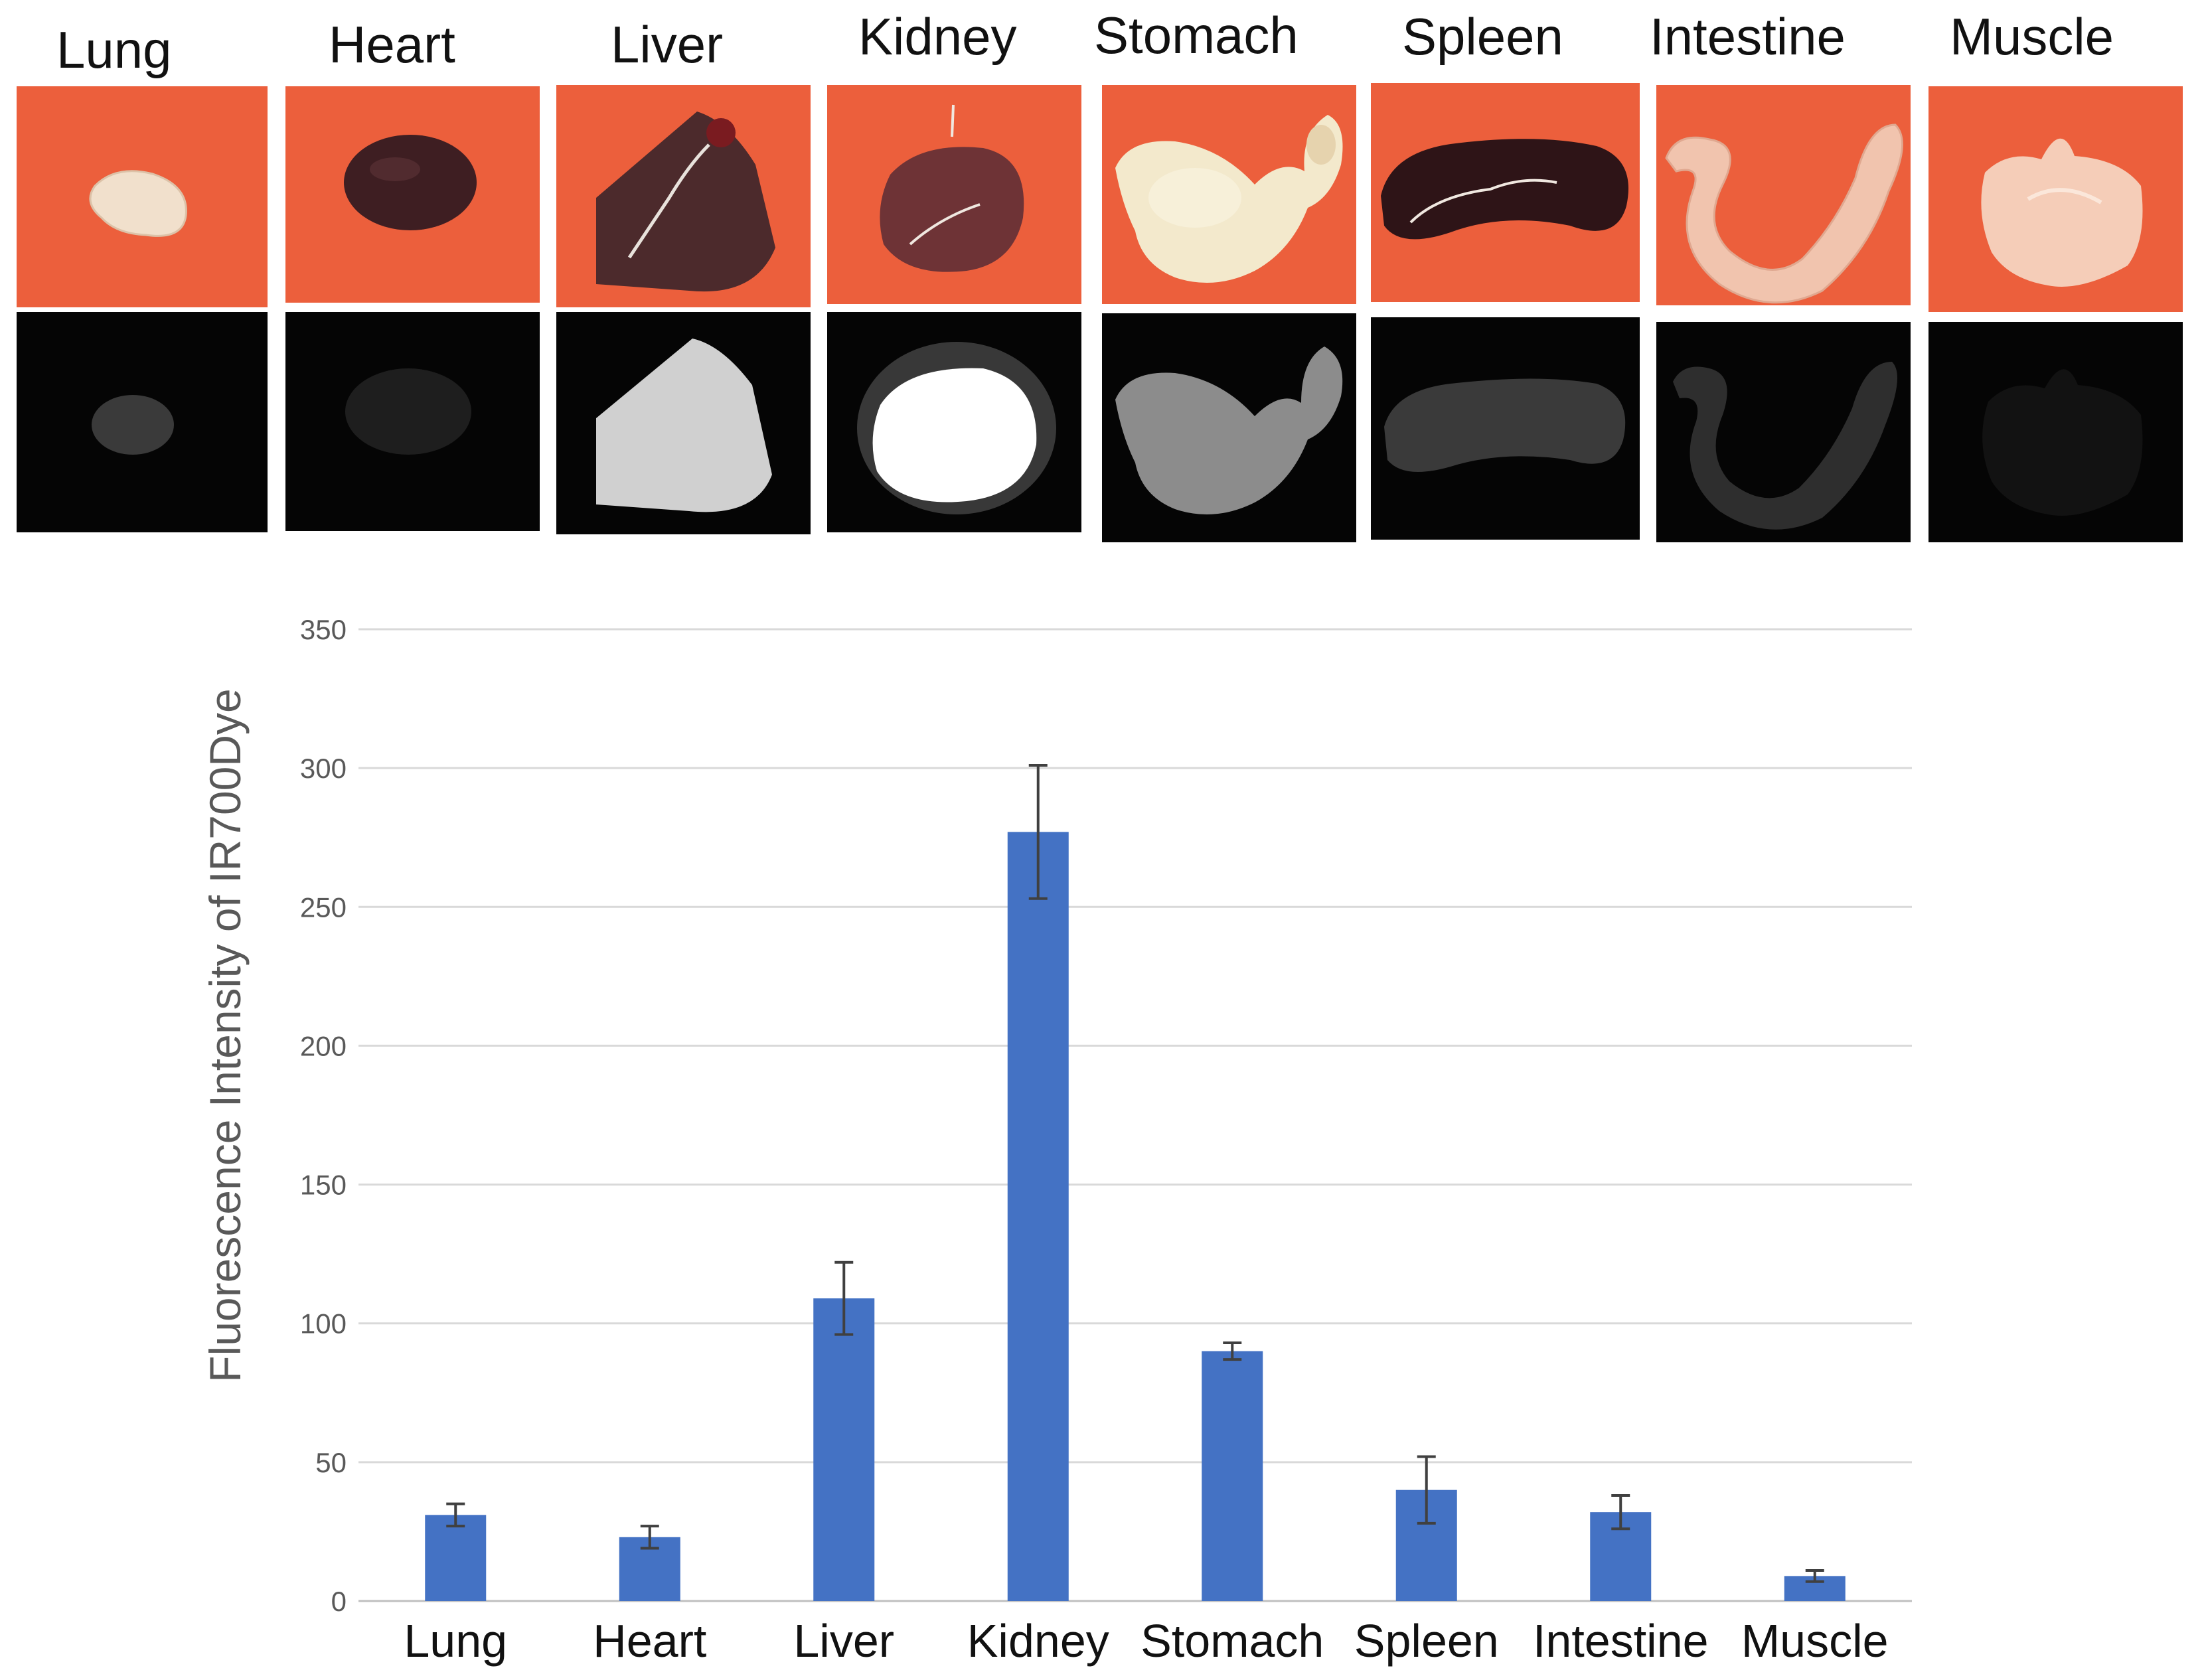 The height and width of the screenshot is (1680, 2204). What do you see at coordinates (323, 1045) in the screenshot?
I see `y-tick-label: 200` at bounding box center [323, 1045].